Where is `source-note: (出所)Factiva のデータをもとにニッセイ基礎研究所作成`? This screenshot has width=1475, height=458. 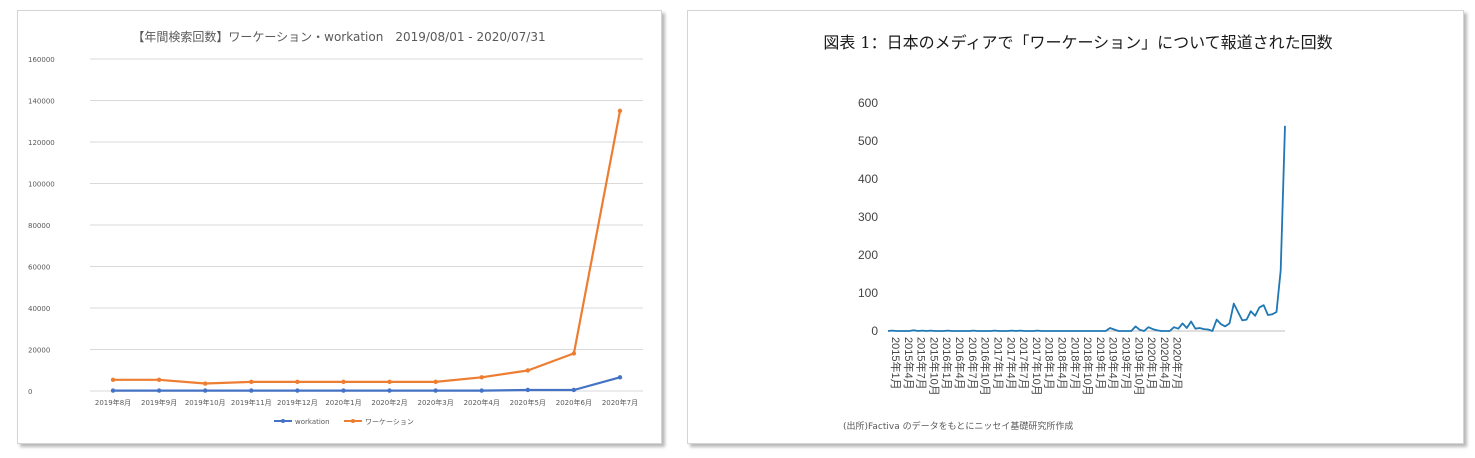 source-note: (出所)Factiva のデータをもとにニッセイ基礎研究所作成 is located at coordinates (958, 426).